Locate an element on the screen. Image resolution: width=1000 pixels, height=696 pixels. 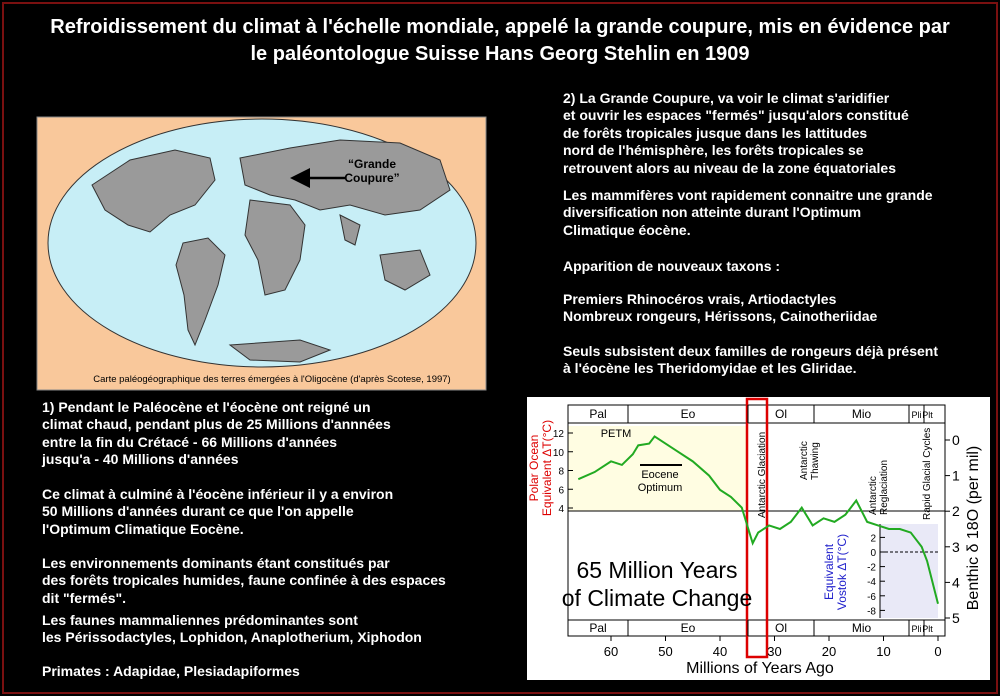
map-label: Coupure” is located at coordinates (371, 178).